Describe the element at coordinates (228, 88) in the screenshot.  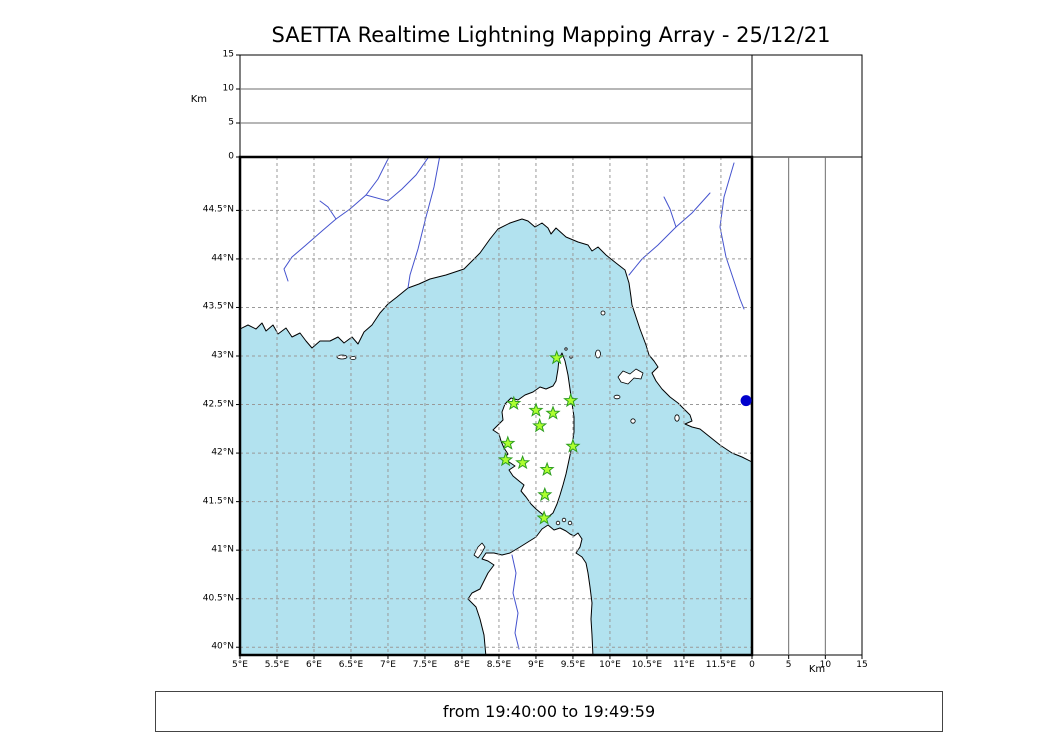
I see `alt-tick-label-top: 10` at that location.